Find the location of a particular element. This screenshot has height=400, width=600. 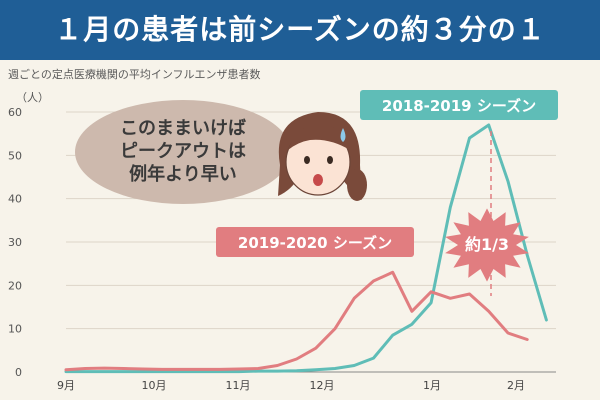

y-tick-label: 20 is located at coordinates (15, 285).